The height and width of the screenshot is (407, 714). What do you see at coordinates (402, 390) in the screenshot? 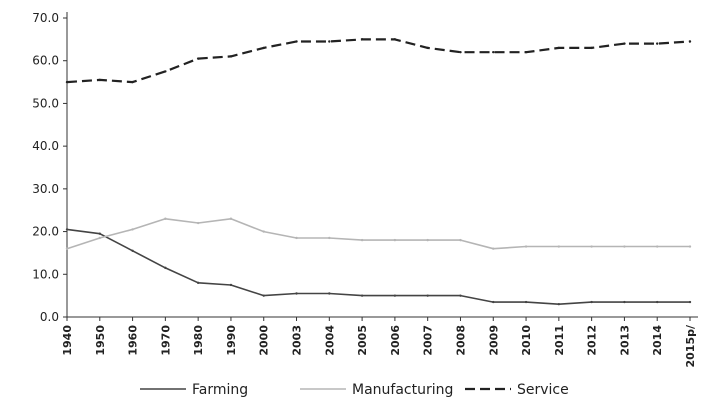
I see `legend-label: Manufacturing` at bounding box center [402, 390].